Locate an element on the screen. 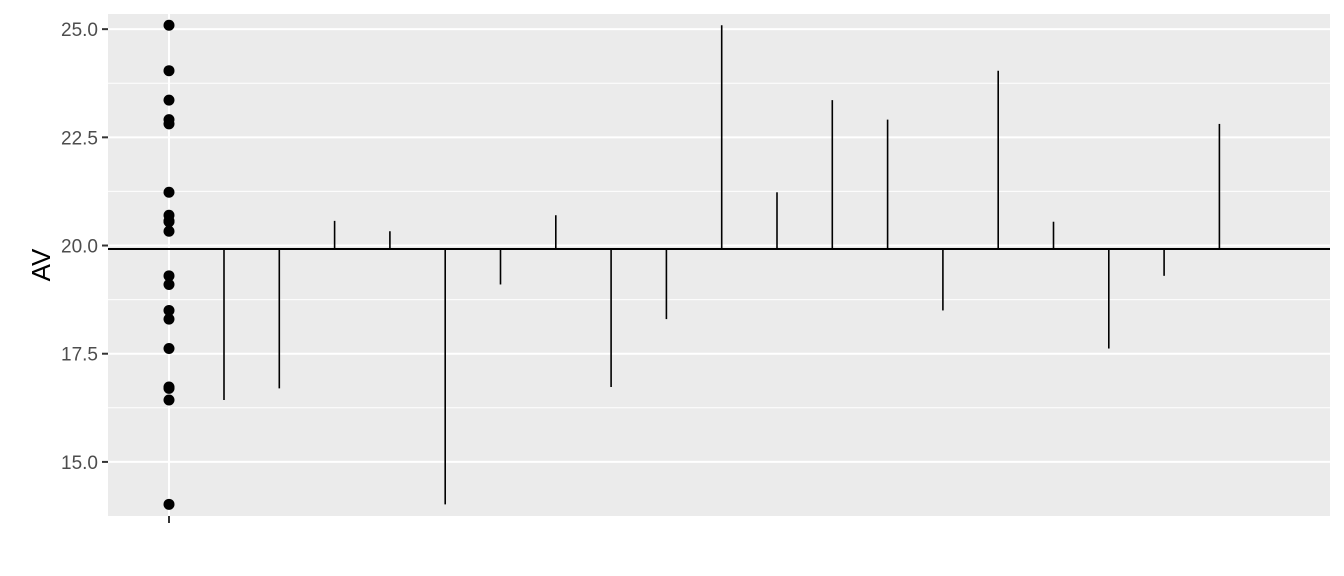  y-axis: 15.0 17.5 20.0 22.5 25.0 is located at coordinates (84, 247).